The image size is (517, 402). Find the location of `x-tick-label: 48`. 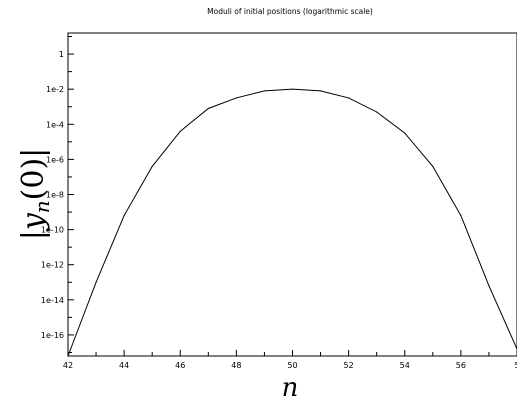

x-tick-label: 48 is located at coordinates (236, 365).